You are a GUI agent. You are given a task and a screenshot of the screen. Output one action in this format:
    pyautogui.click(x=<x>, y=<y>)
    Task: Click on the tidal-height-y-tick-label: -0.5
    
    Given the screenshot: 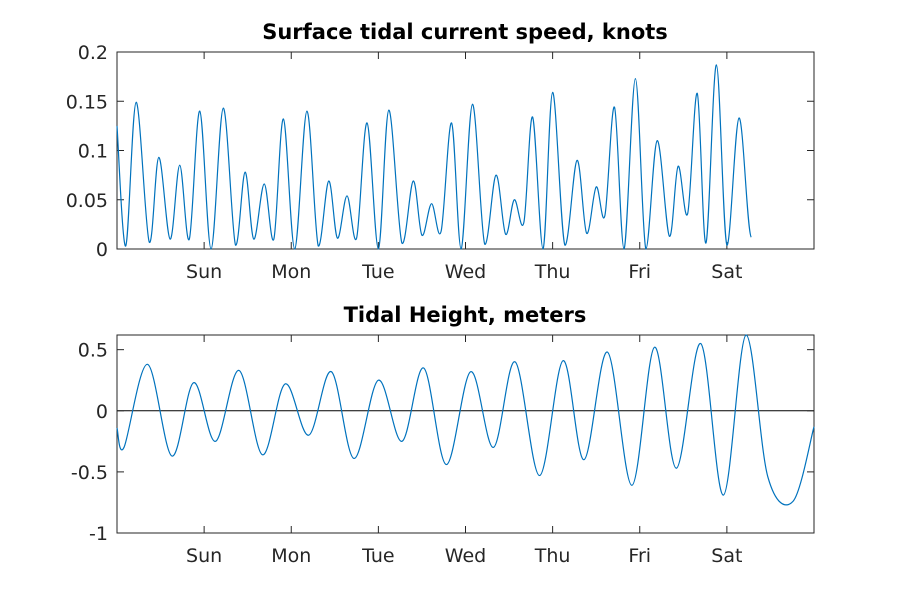 What is the action you would take?
    pyautogui.click(x=89, y=473)
    